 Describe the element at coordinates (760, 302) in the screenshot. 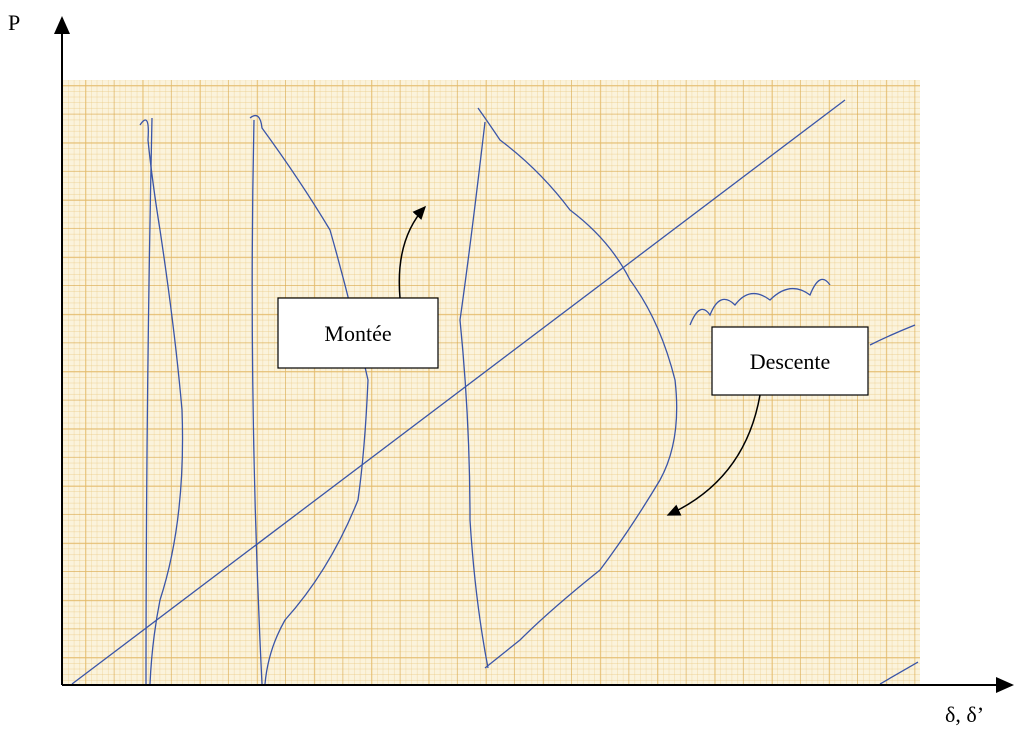

I see `handwriting` at that location.